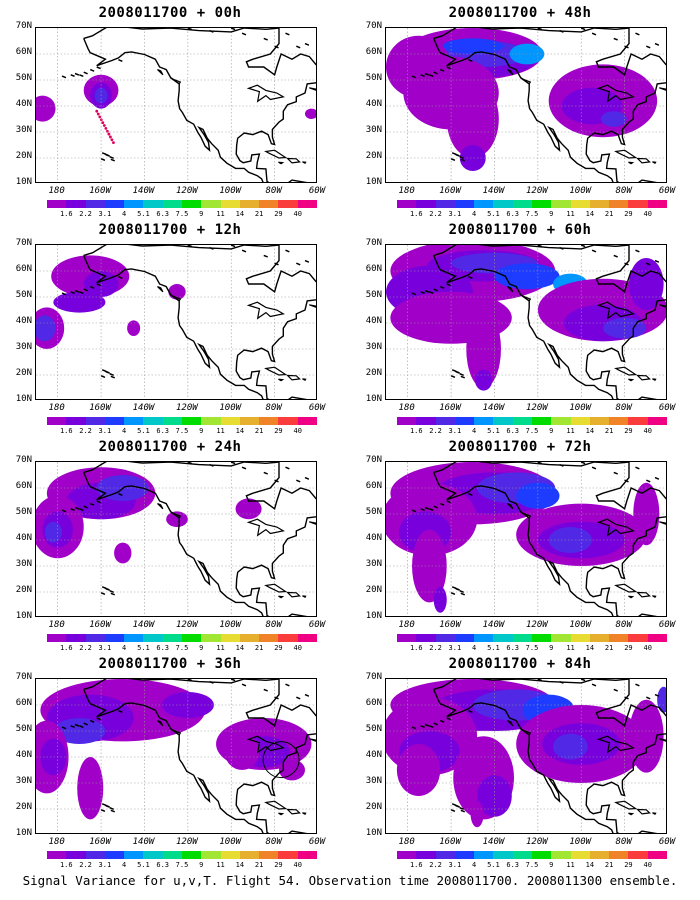  Describe the element at coordinates (240, 865) in the screenshot. I see `colorbar-label: 14` at that location.